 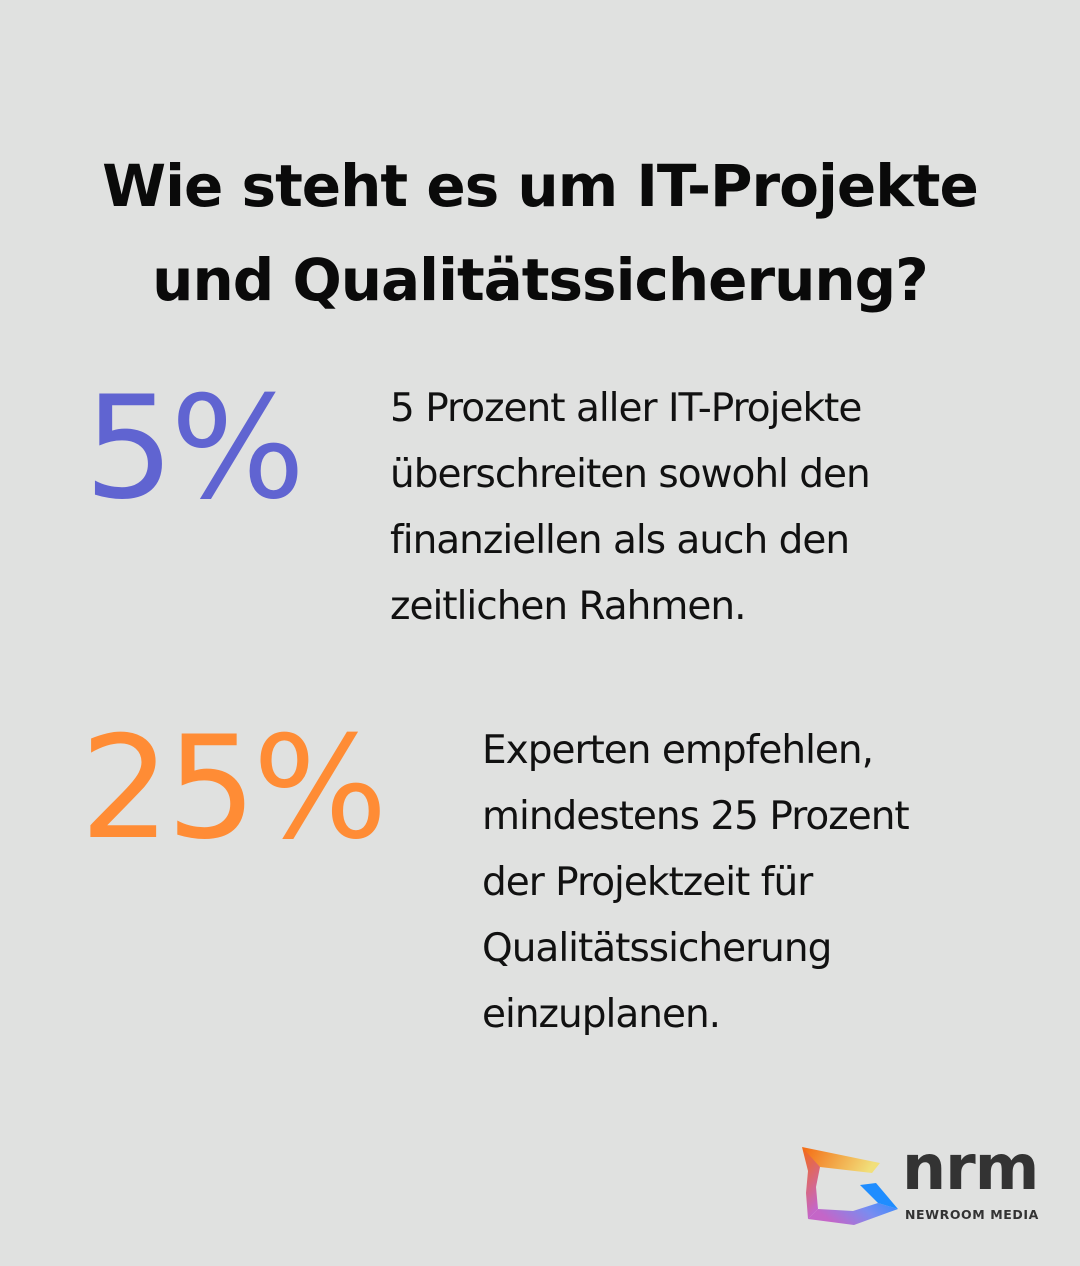 I want to click on stat-description-line: zeitlichen Rahmen., so click(x=568, y=606).